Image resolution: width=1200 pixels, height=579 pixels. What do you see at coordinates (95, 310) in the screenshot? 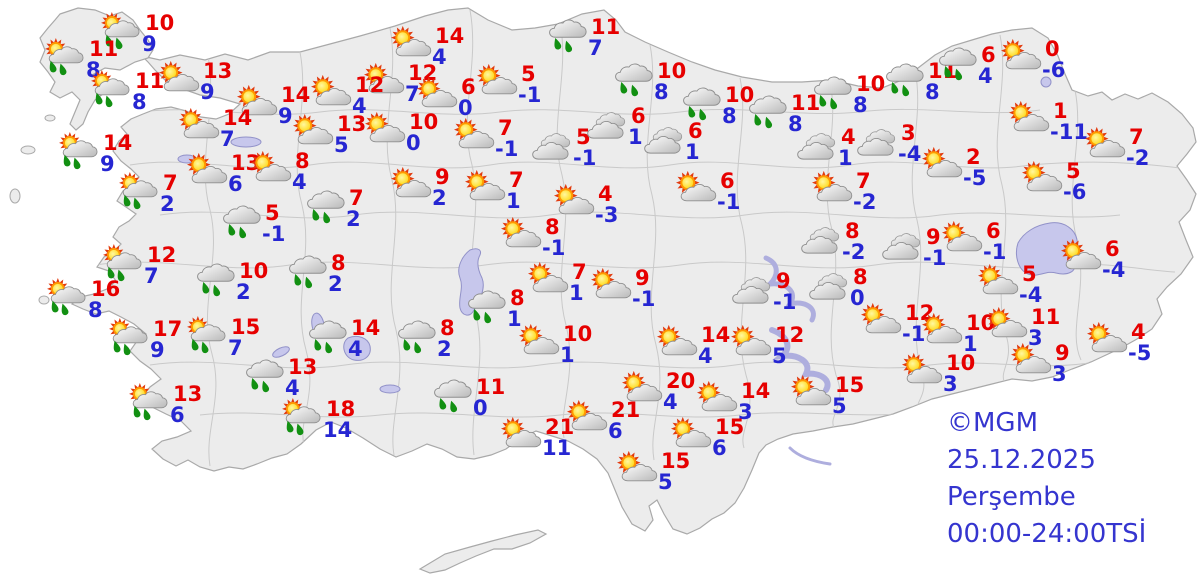
I see `low-temp: 8` at bounding box center [95, 310].